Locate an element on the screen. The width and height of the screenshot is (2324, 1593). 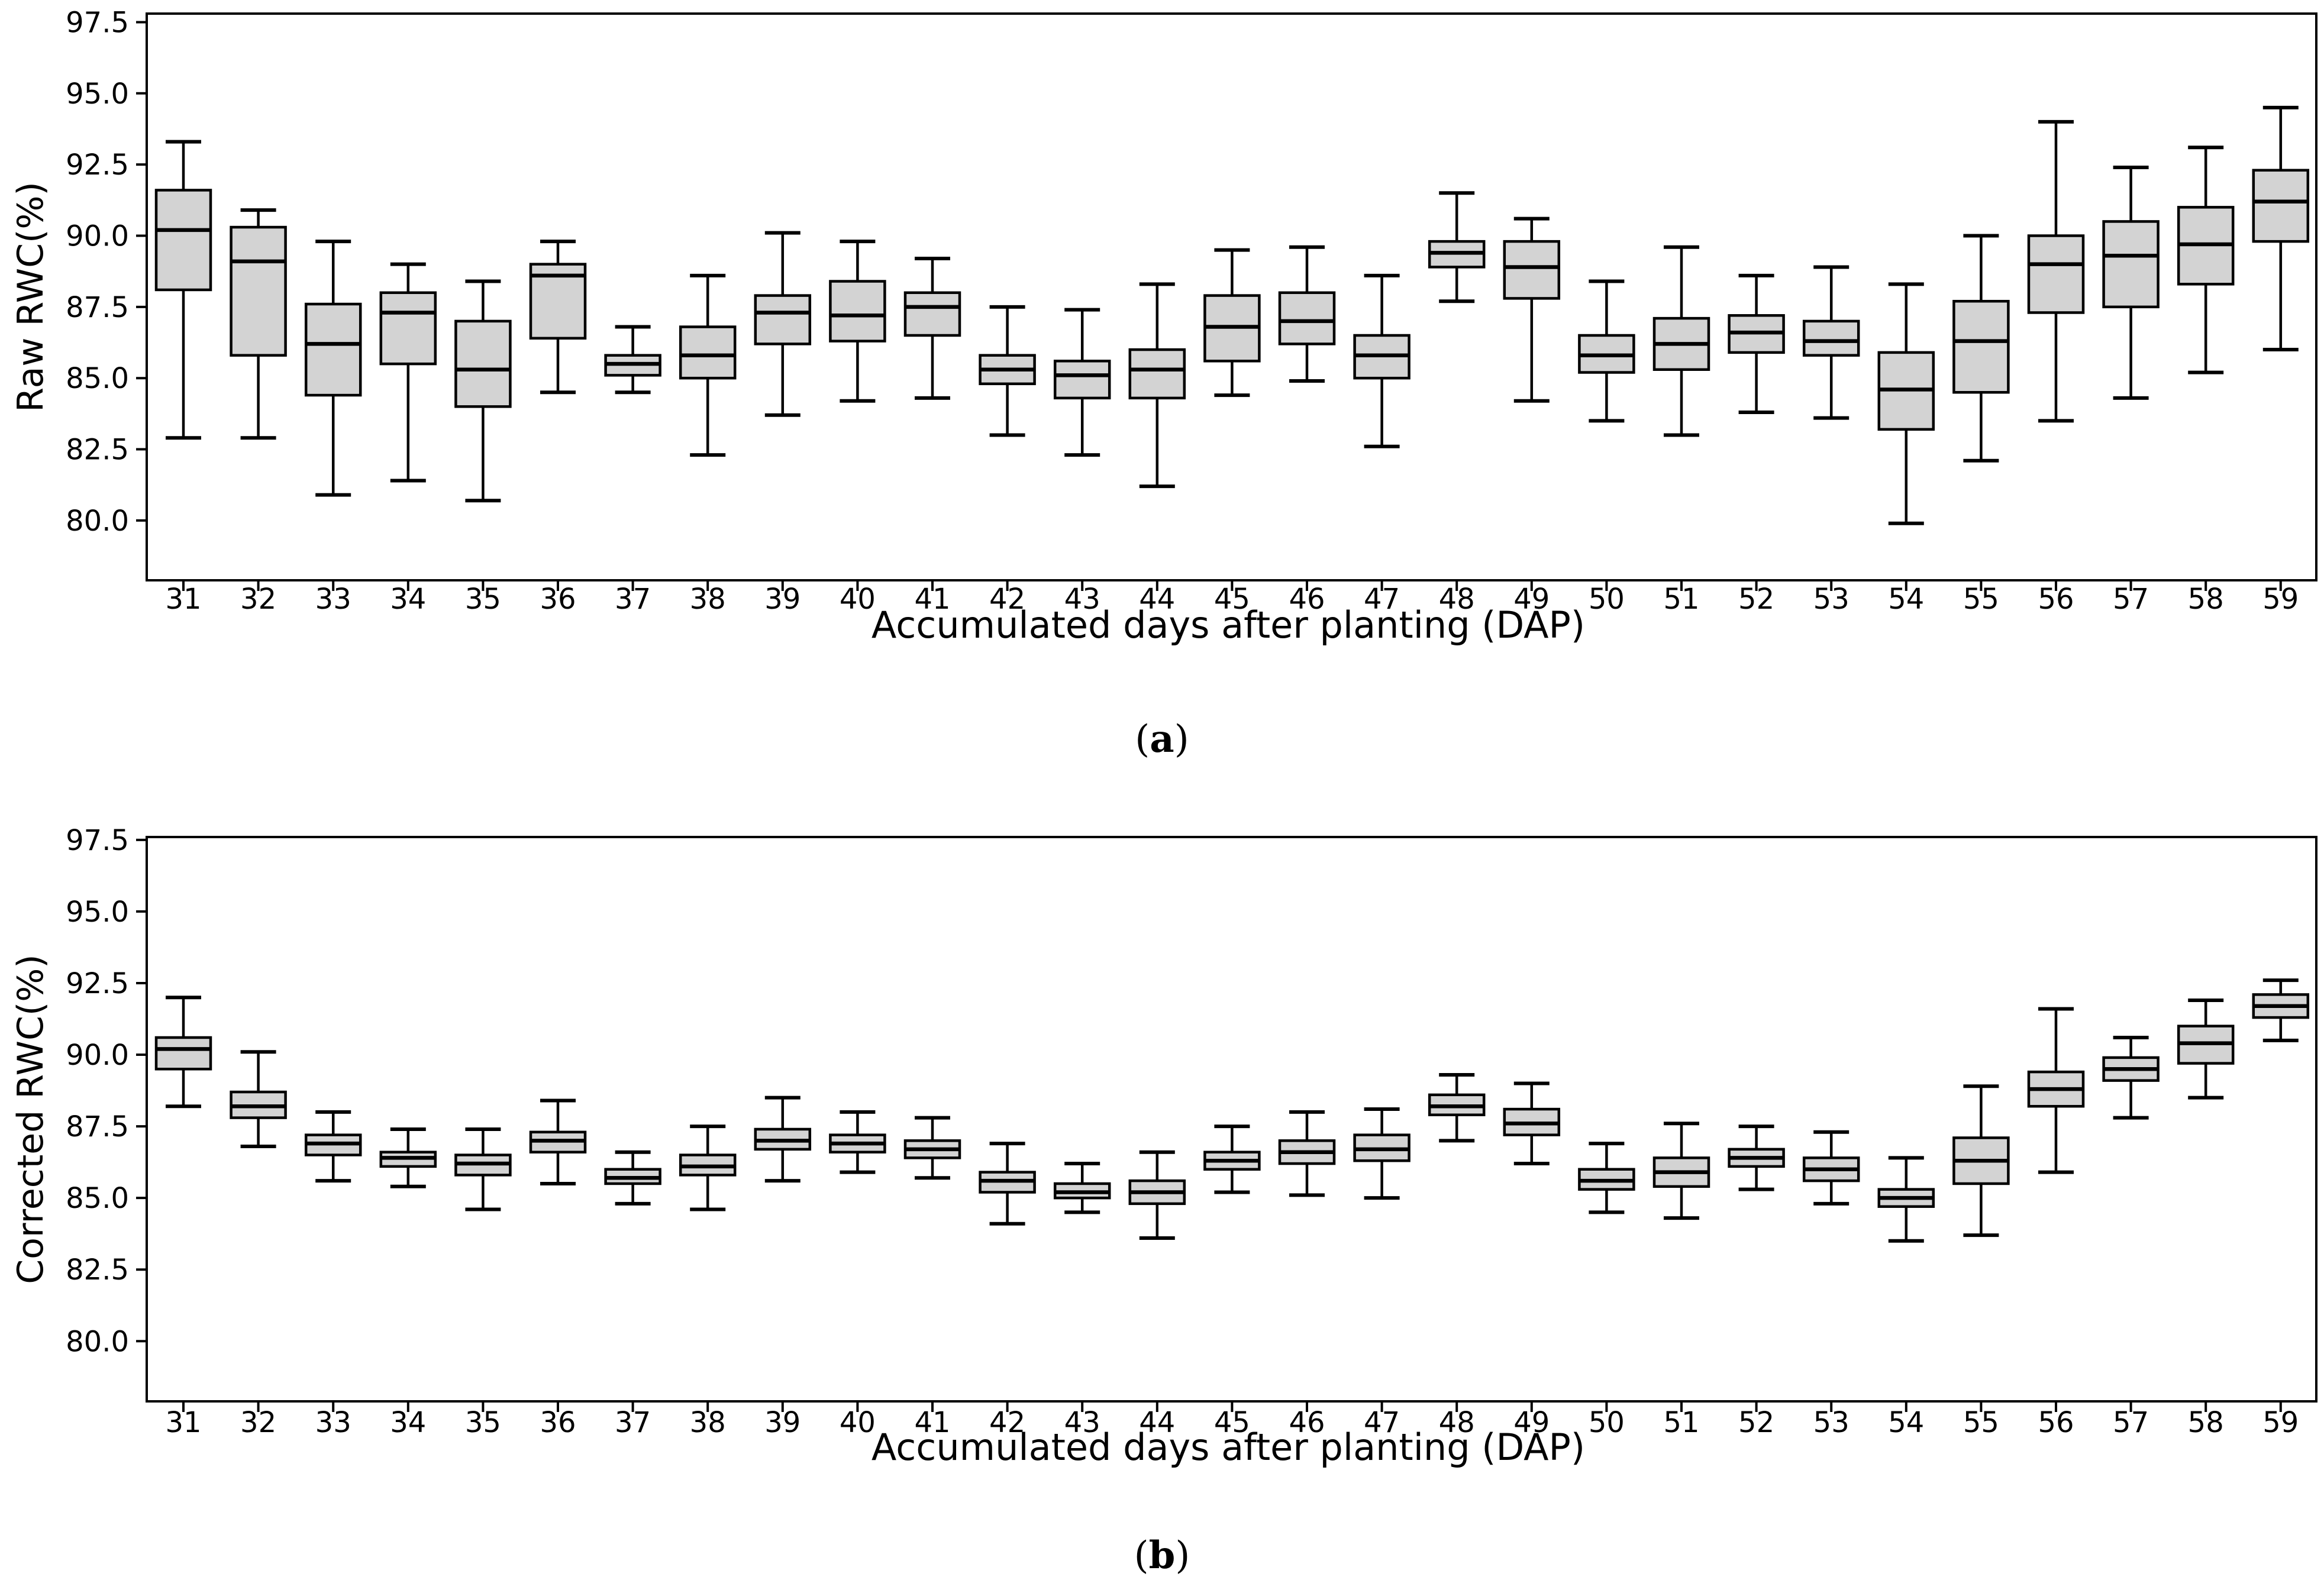
caption-b-letter: b is located at coordinates (1162, 1556).